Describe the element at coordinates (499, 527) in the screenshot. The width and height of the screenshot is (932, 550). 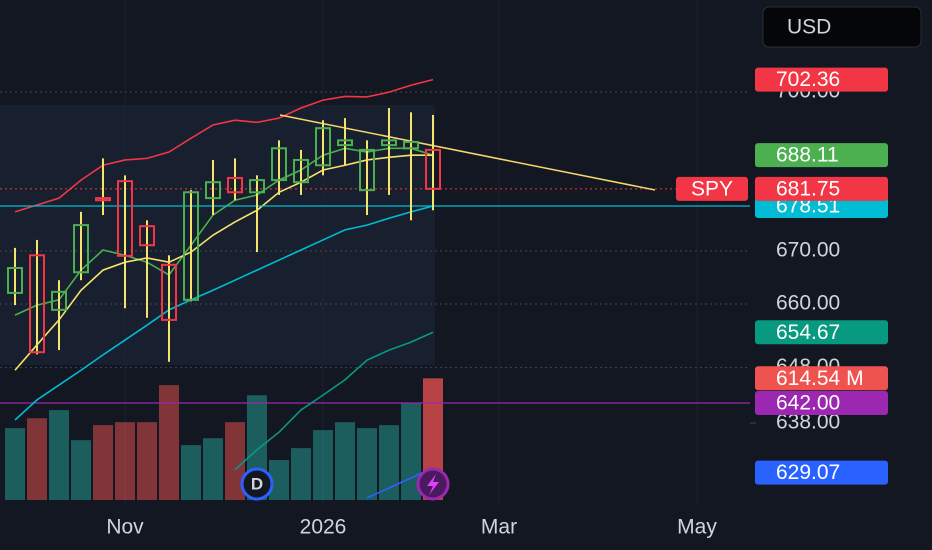
I see `x-tick-label: Mar` at that location.